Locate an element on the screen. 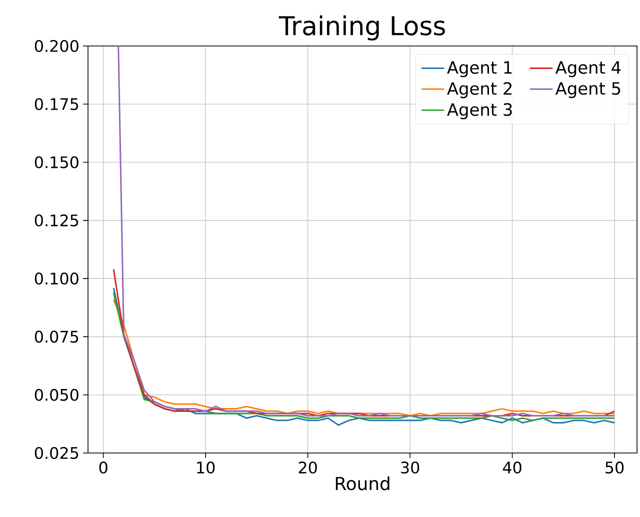 Image resolution: width=640 pixels, height=517 pixels. y-tick-label: 0.125 is located at coordinates (56, 220).